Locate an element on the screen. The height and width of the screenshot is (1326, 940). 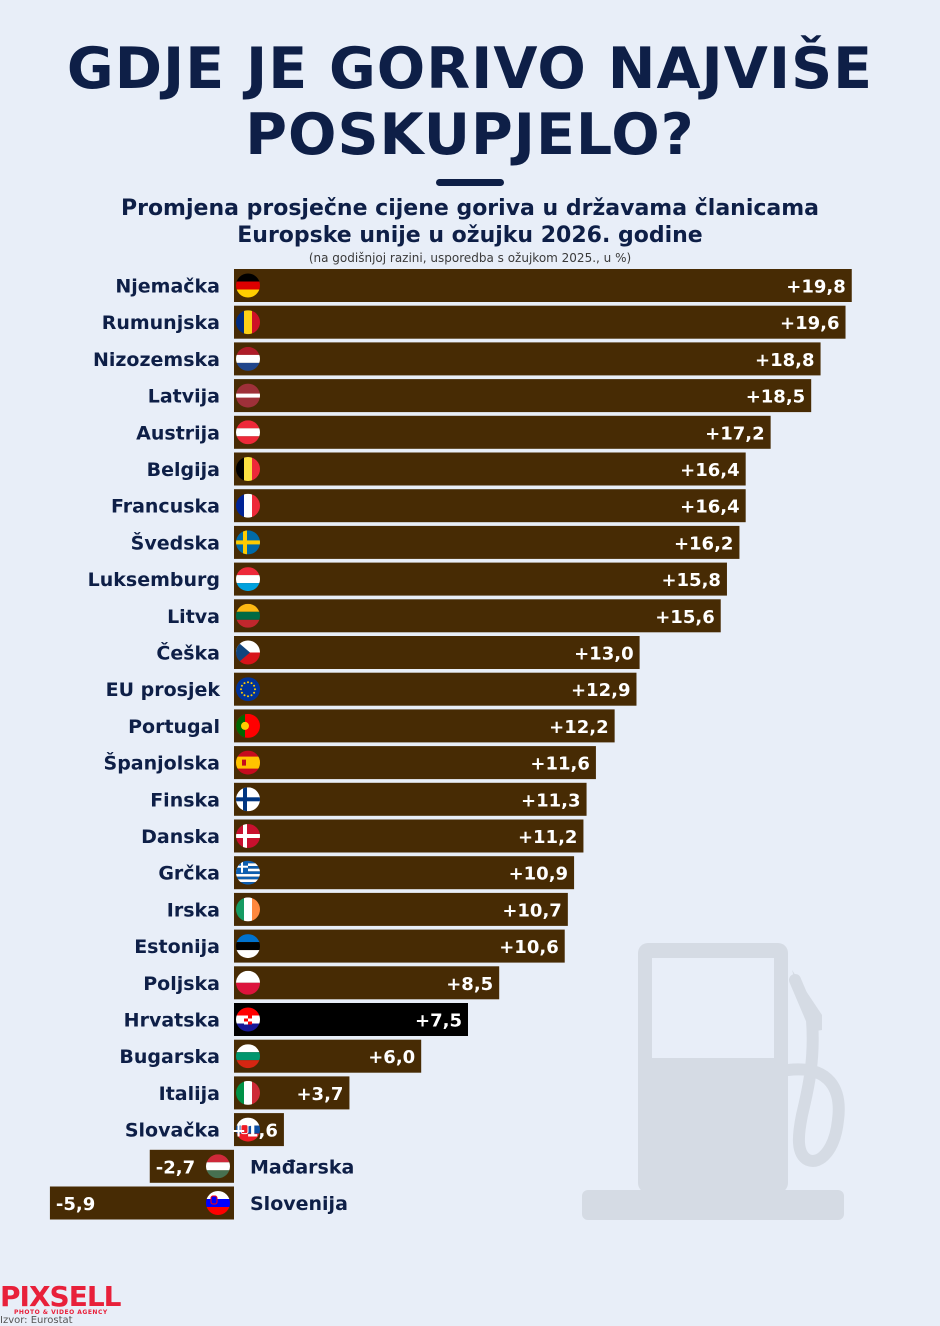
title-line-2: POSKUPJELO? is located at coordinates (470, 135).